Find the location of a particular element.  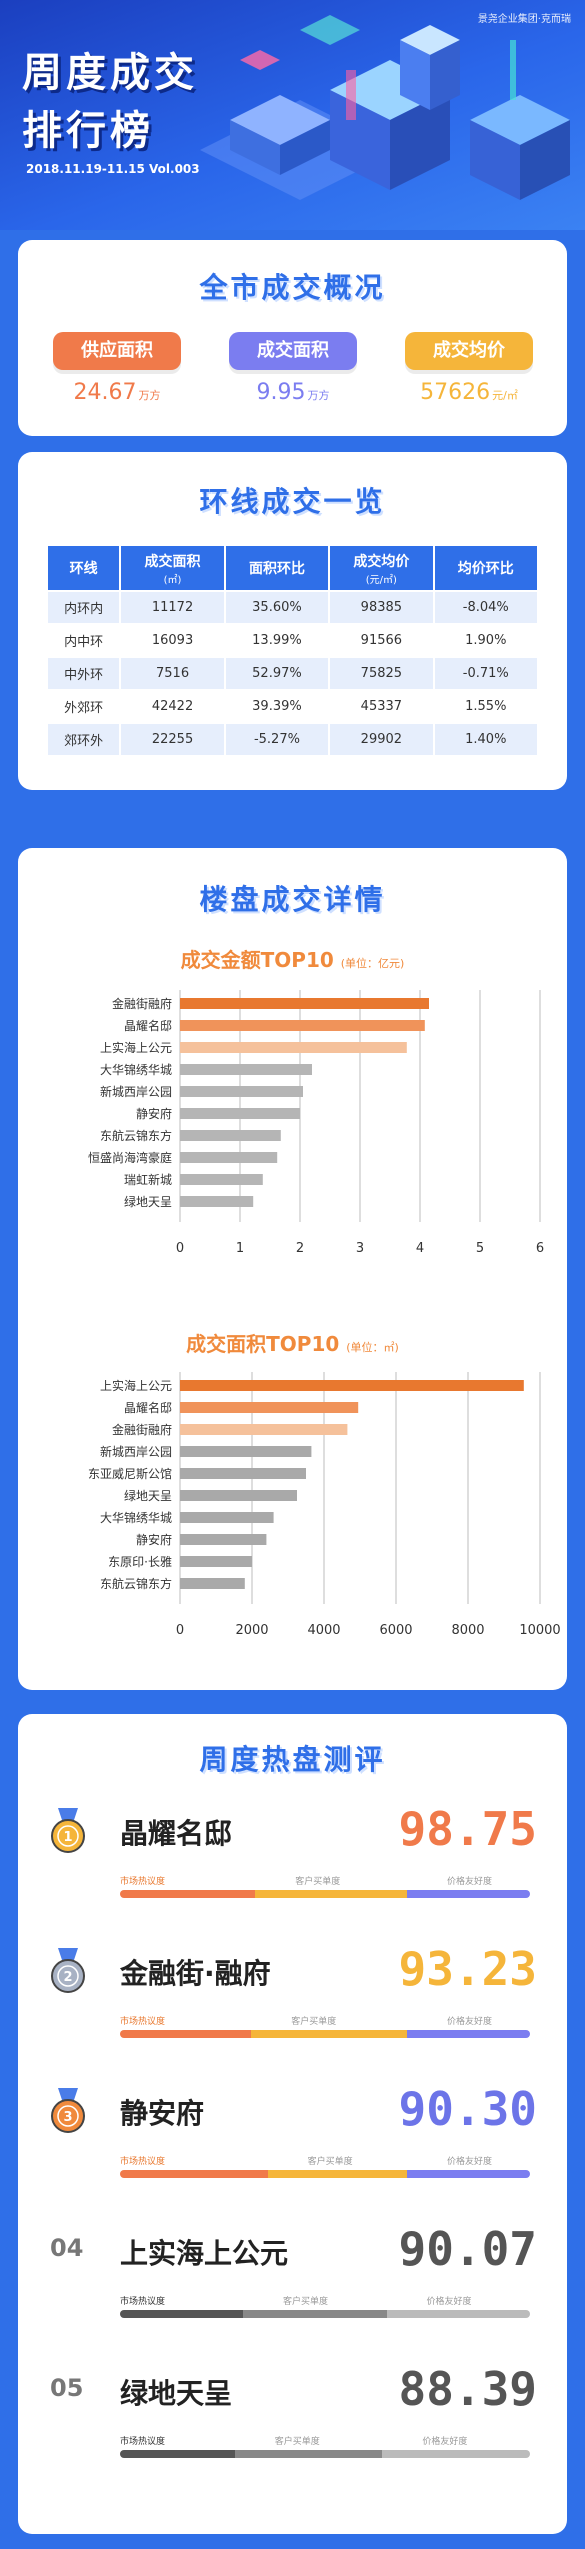

x-tick-label: 5 is located at coordinates (480, 1248).